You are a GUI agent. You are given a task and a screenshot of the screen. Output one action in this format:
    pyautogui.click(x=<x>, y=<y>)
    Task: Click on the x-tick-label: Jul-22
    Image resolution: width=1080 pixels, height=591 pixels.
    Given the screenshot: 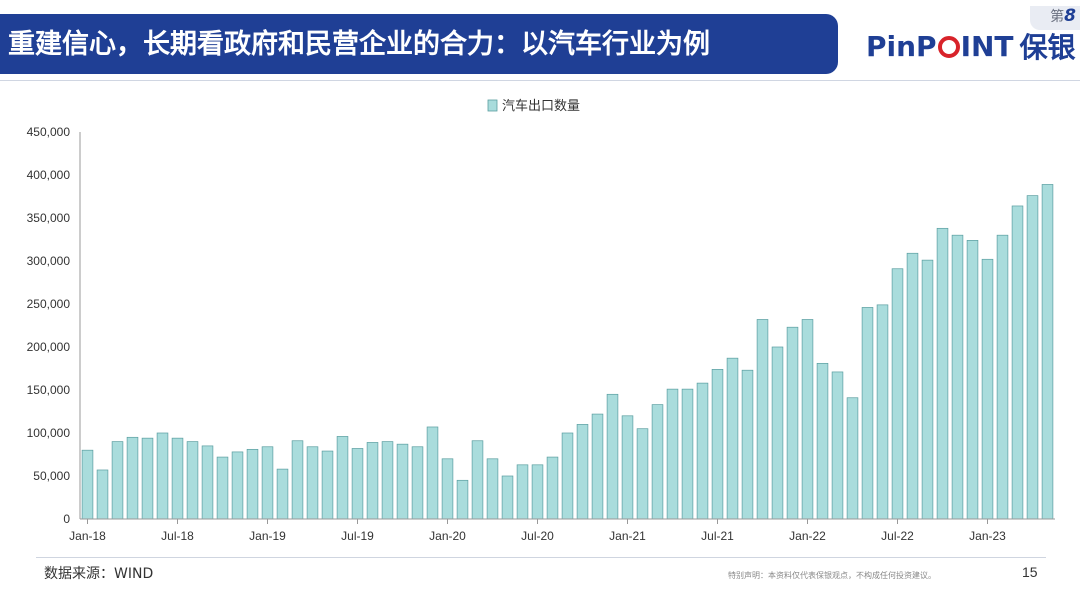 What is the action you would take?
    pyautogui.click(x=897, y=536)
    